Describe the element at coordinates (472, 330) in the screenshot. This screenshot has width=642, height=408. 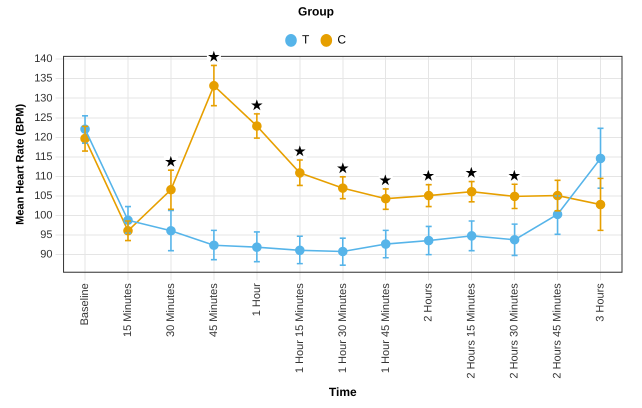
I see `x-tick-label: 2 Hours 15 Minutes` at that location.